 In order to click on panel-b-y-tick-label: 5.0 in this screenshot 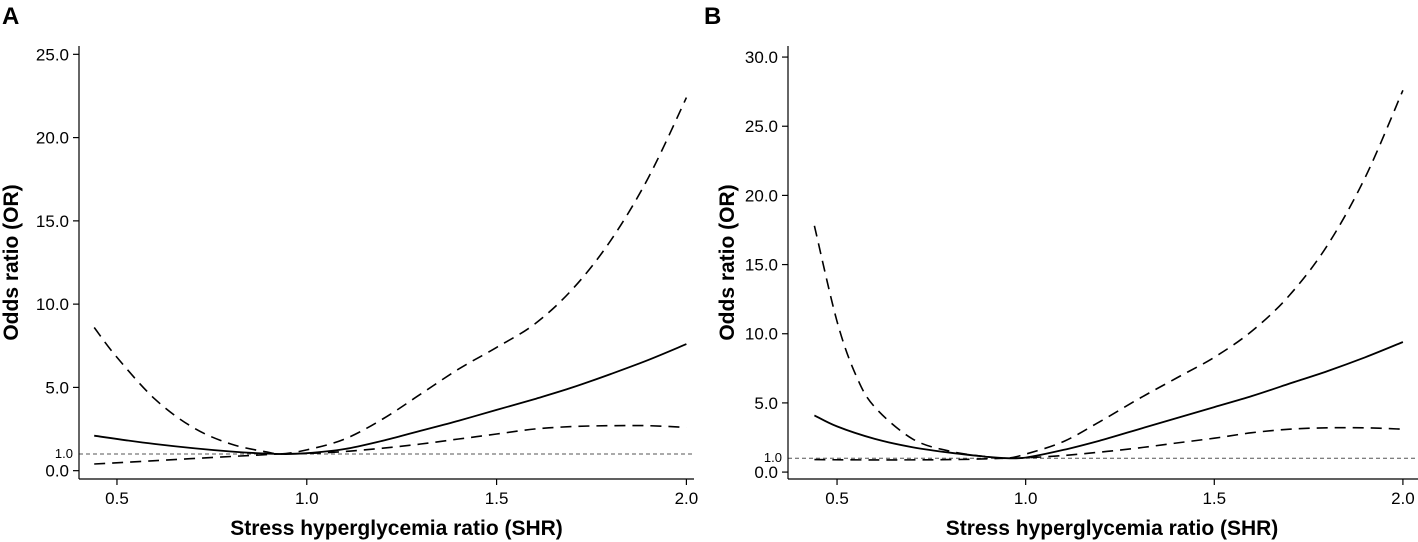, I will do `click(766, 403)`.